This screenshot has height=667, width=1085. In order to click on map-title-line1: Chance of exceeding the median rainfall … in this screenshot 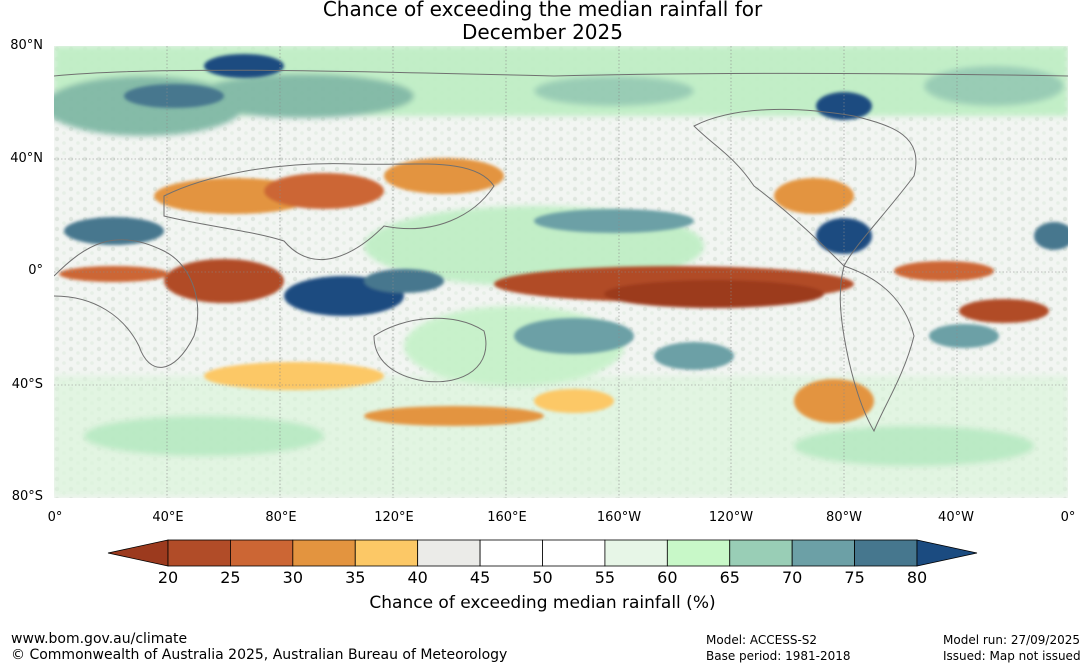, I will do `click(542, 10)`.